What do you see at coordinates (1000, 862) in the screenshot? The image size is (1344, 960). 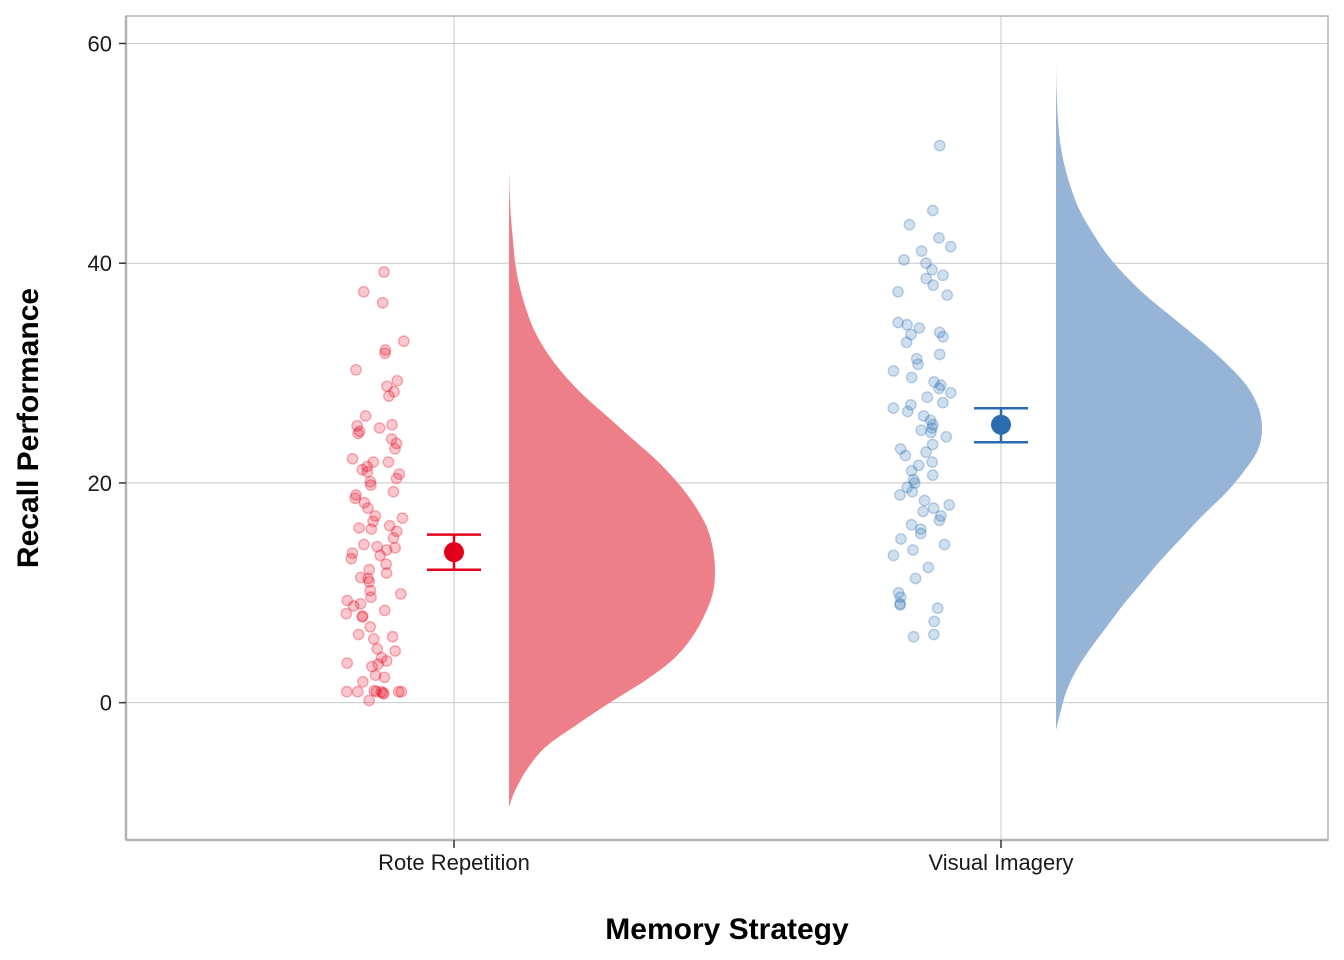 I see `x-tick-label: Visual Imagery` at bounding box center [1000, 862].